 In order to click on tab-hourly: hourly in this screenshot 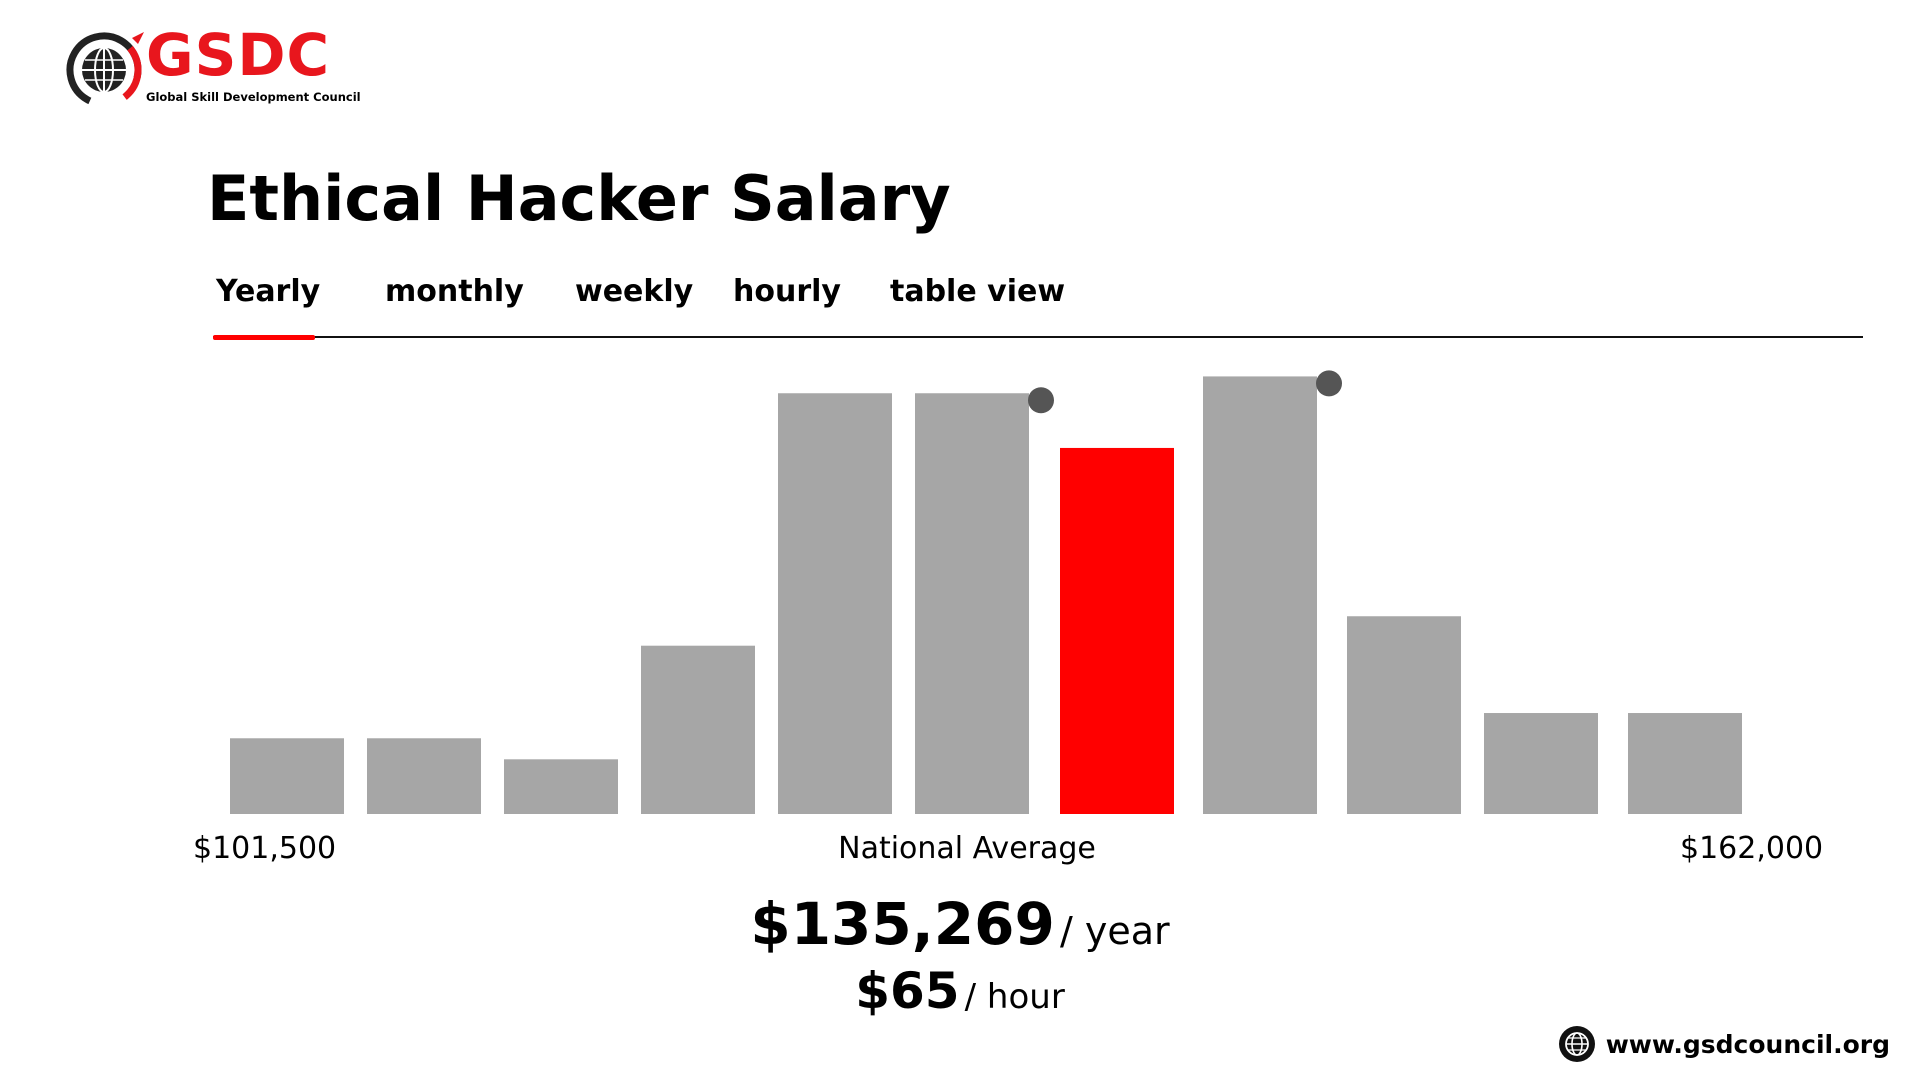, I will do `click(787, 291)`.